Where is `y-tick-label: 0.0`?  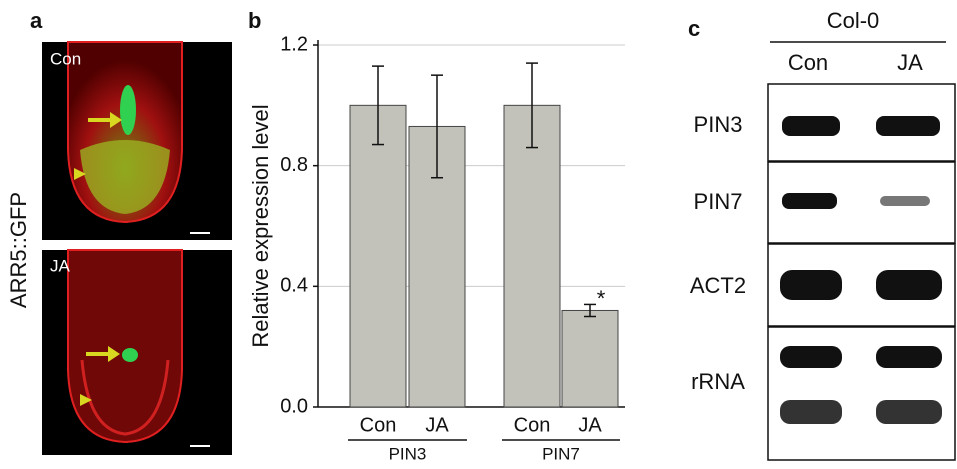
y-tick-label: 0.0 is located at coordinates (294, 406).